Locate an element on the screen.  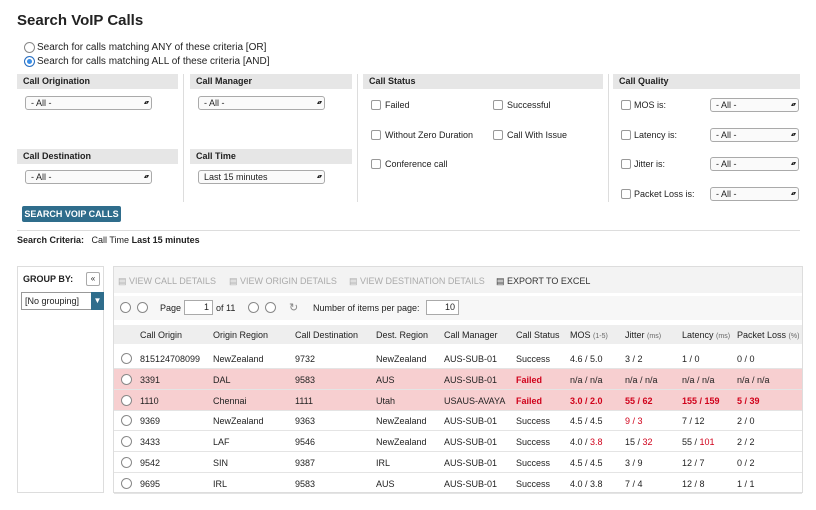
column-name: Dest. Region is located at coordinates (402, 335).